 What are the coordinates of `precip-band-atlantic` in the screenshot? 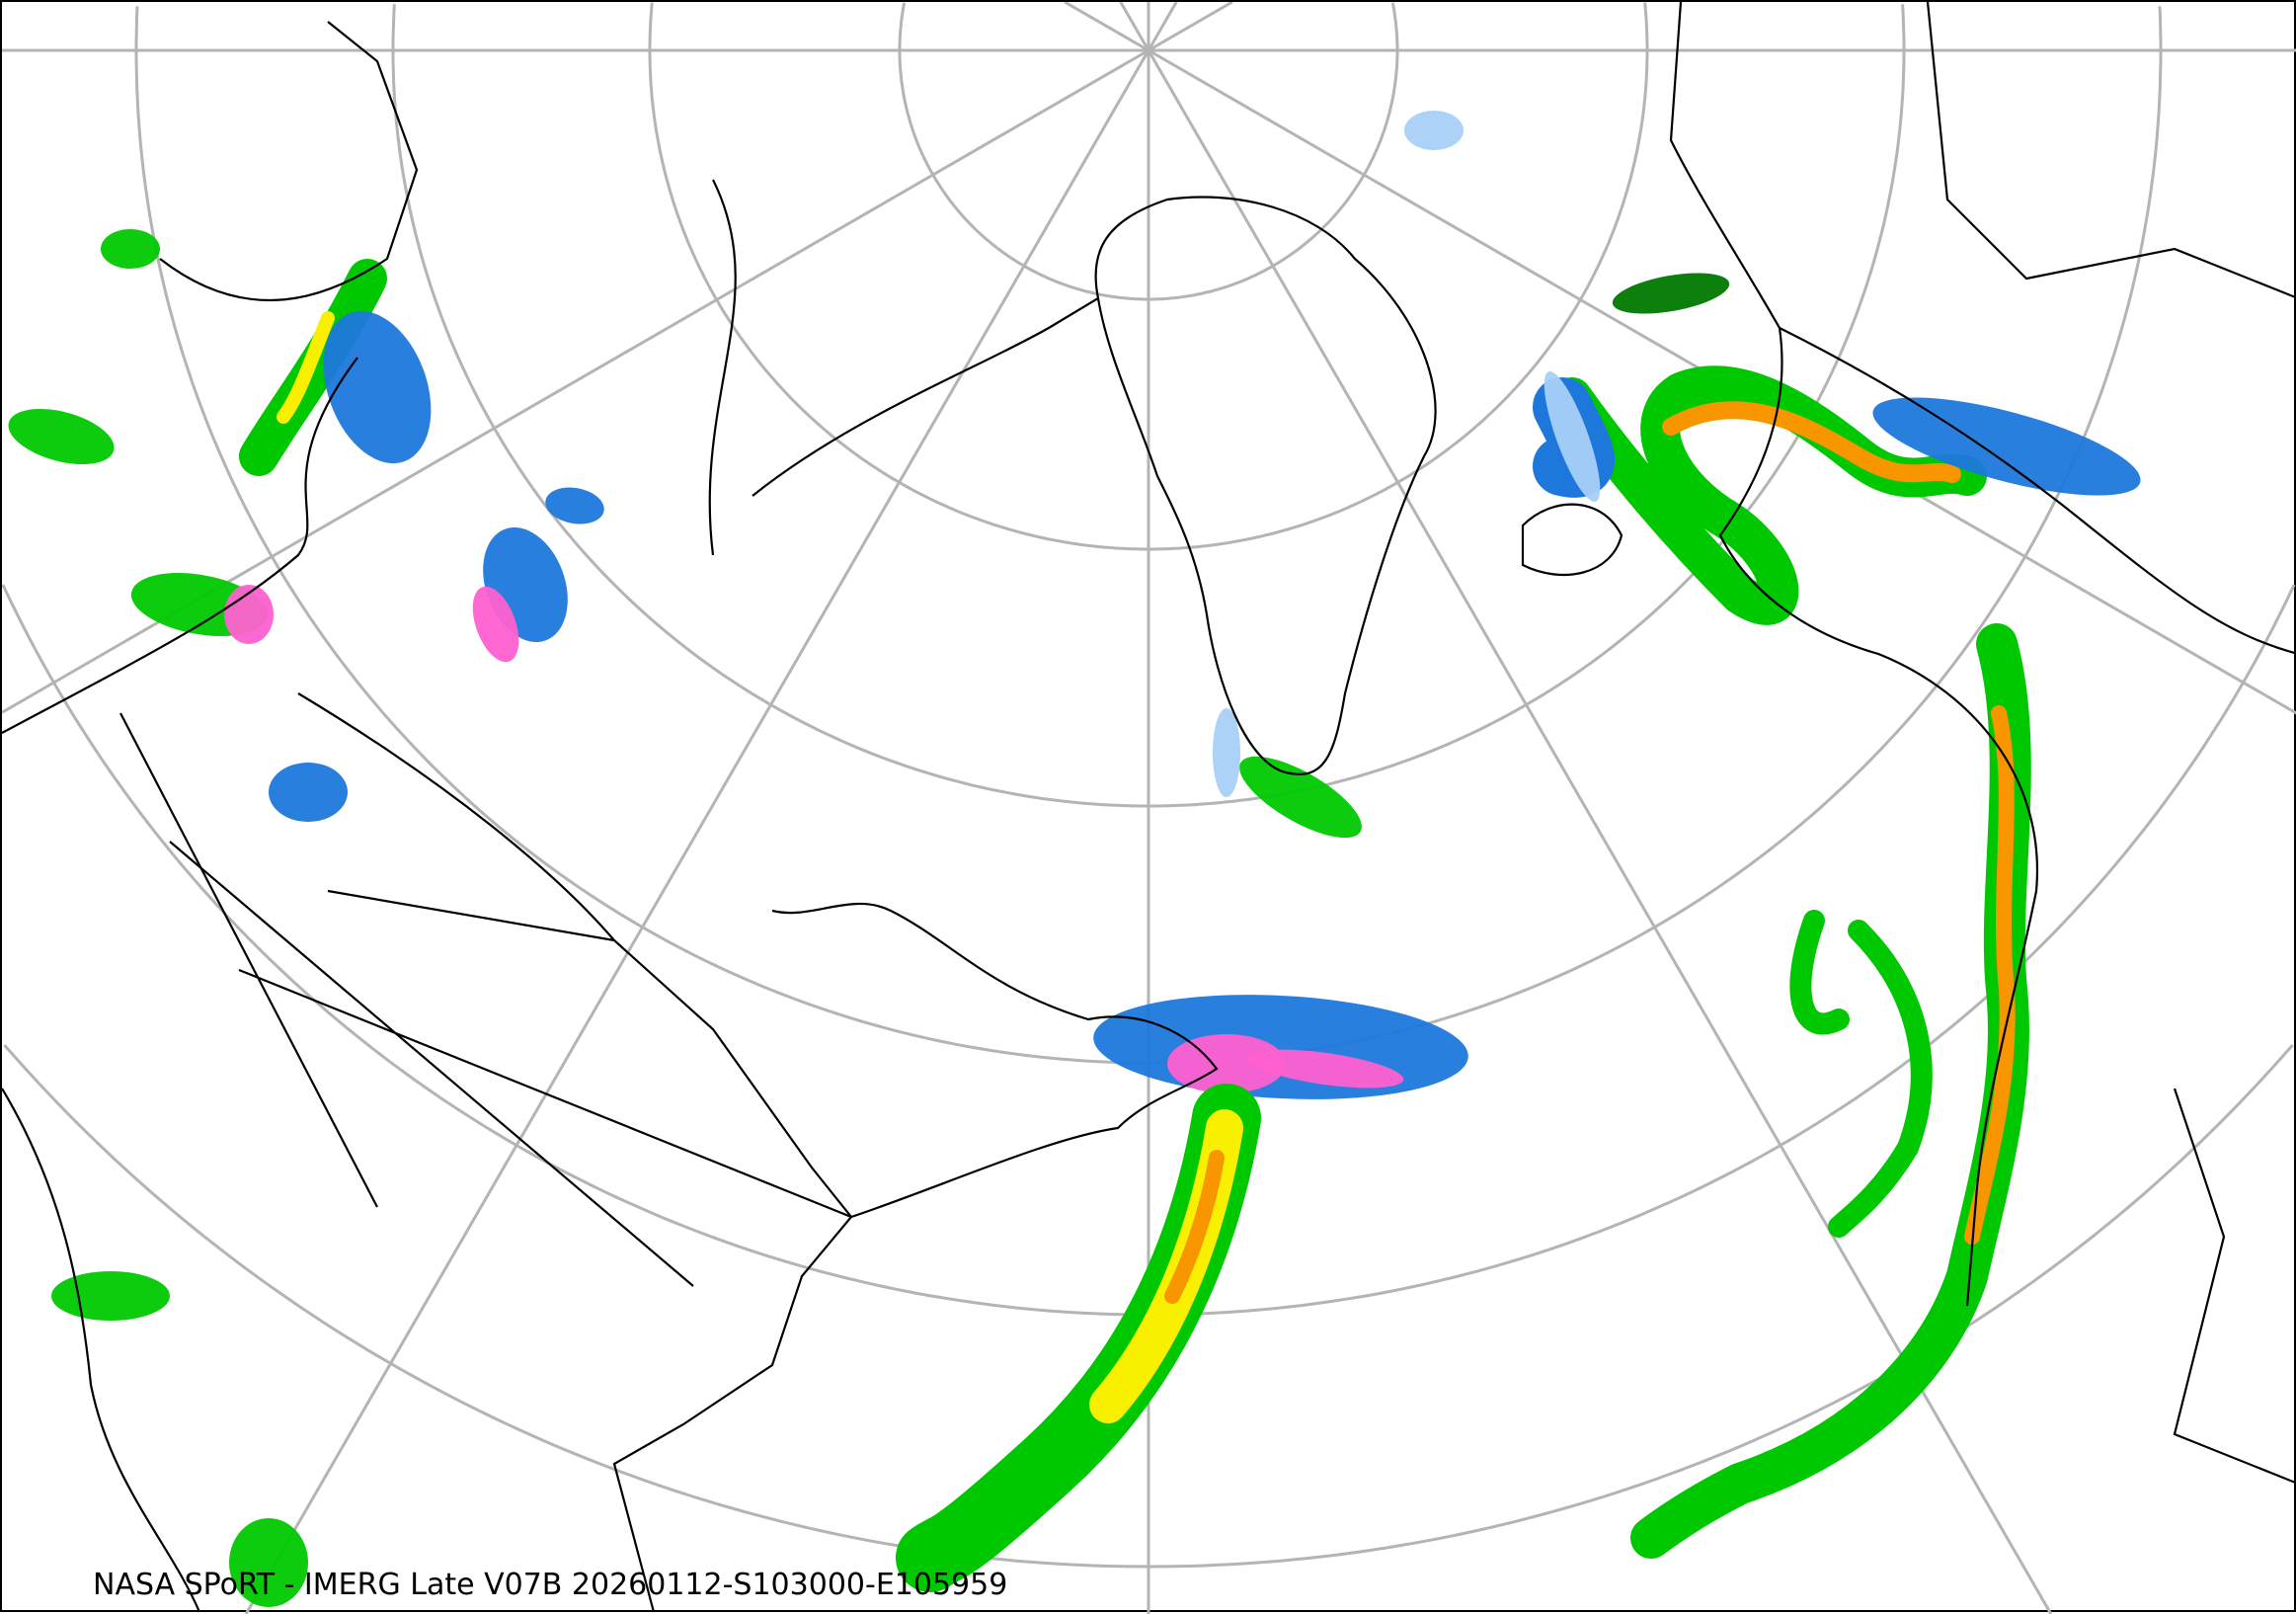 It's located at (1079, 1338).